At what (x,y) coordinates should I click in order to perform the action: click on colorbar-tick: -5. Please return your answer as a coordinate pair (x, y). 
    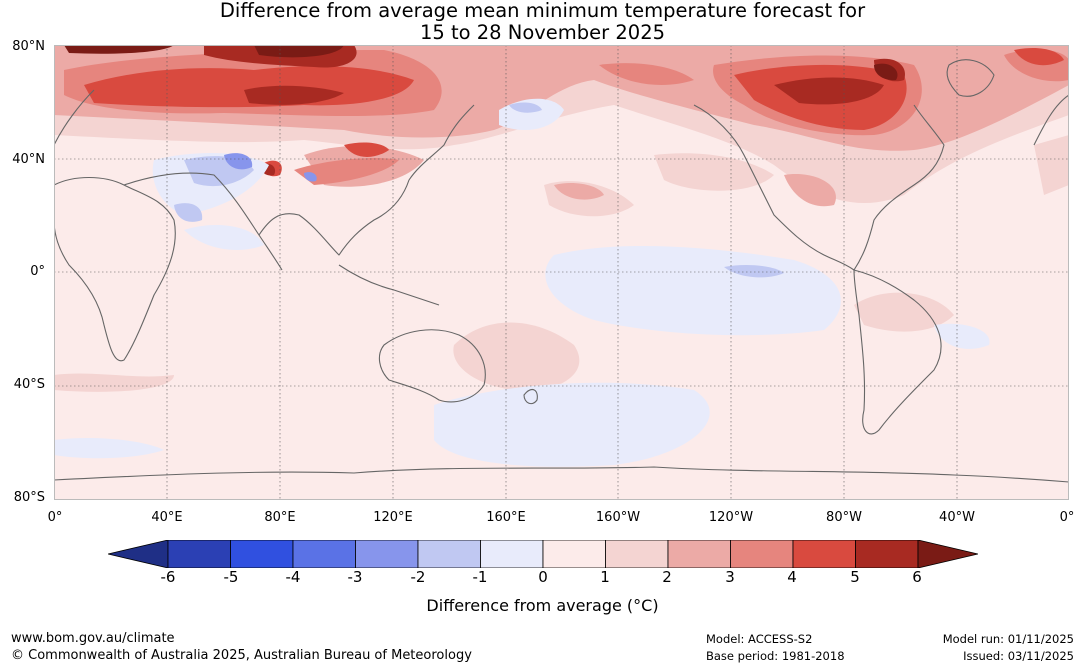
    Looking at the image, I should click on (231, 577).